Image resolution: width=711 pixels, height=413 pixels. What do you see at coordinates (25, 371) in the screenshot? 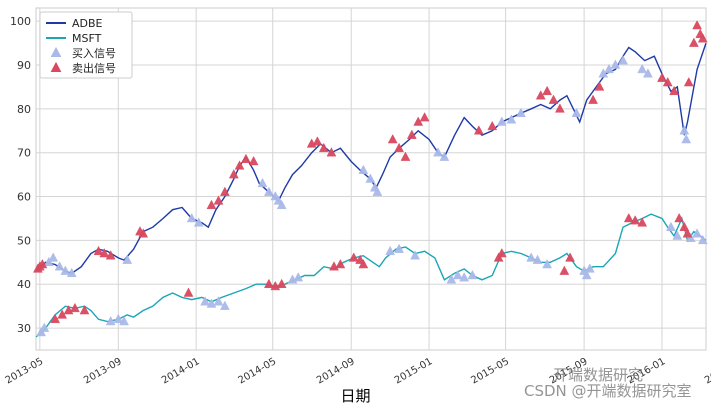
I see `x-tick-label: 2013-05` at bounding box center [25, 371].